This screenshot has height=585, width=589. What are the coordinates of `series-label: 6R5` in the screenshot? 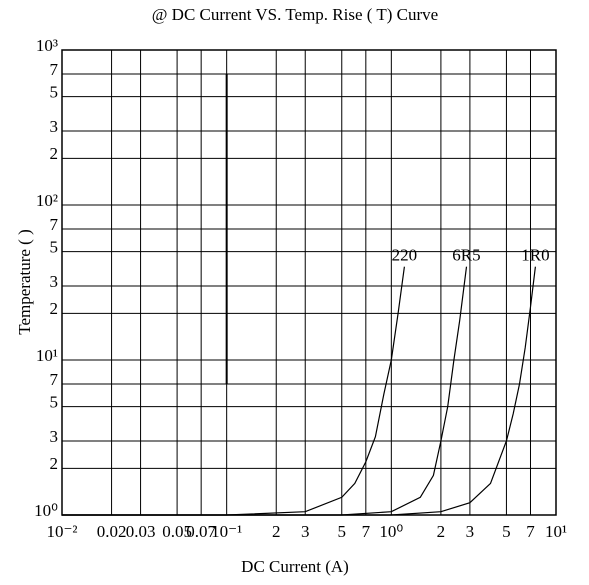 It's located at (466, 255).